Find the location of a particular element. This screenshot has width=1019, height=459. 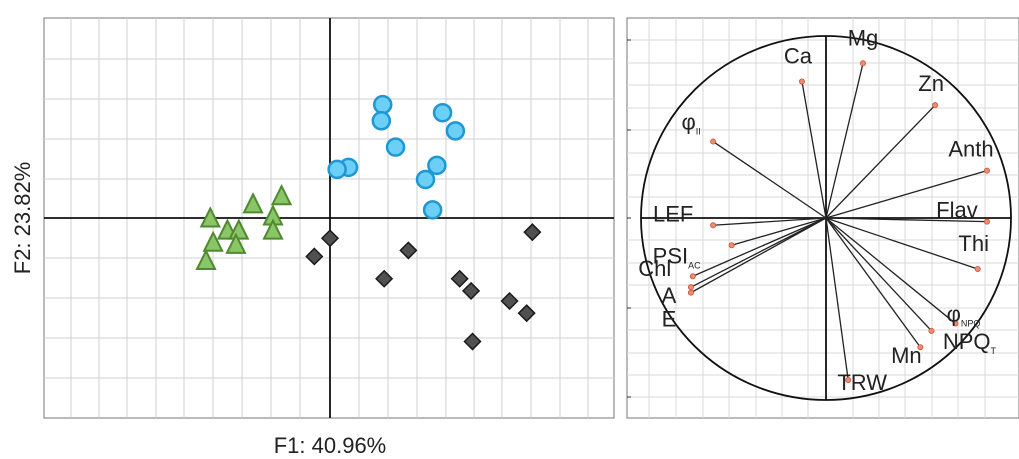

variable-label: Mg is located at coordinates (863, 37).